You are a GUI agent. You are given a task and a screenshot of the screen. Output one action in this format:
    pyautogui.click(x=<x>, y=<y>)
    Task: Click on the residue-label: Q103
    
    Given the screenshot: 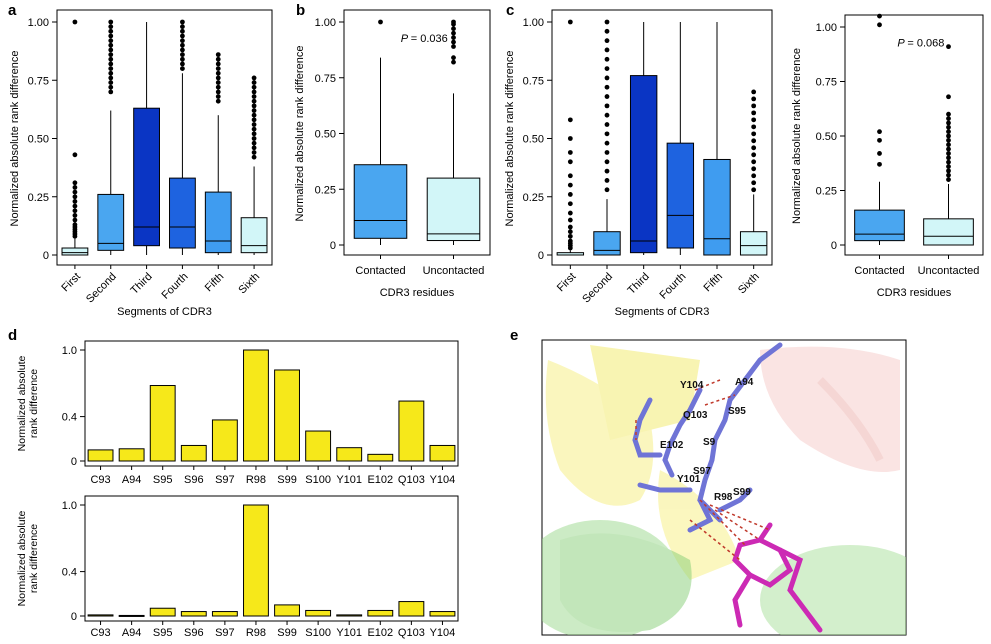 What is the action you would take?
    pyautogui.click(x=695, y=415)
    